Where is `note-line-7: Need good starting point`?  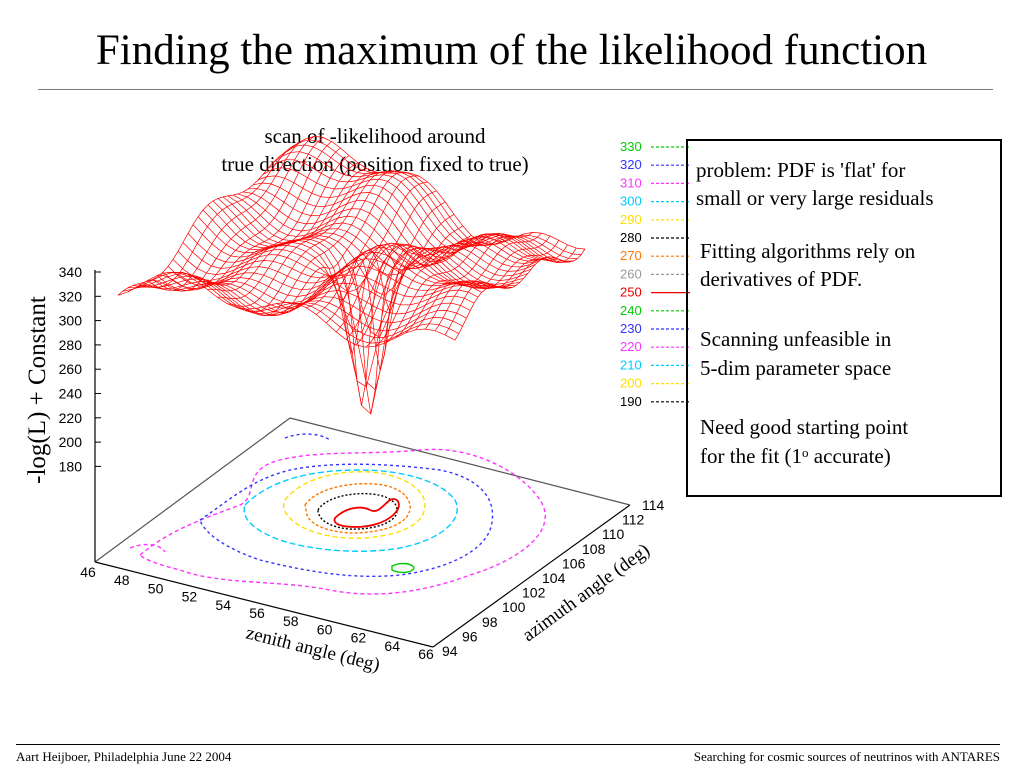 note-line-7: Need good starting point is located at coordinates (804, 427).